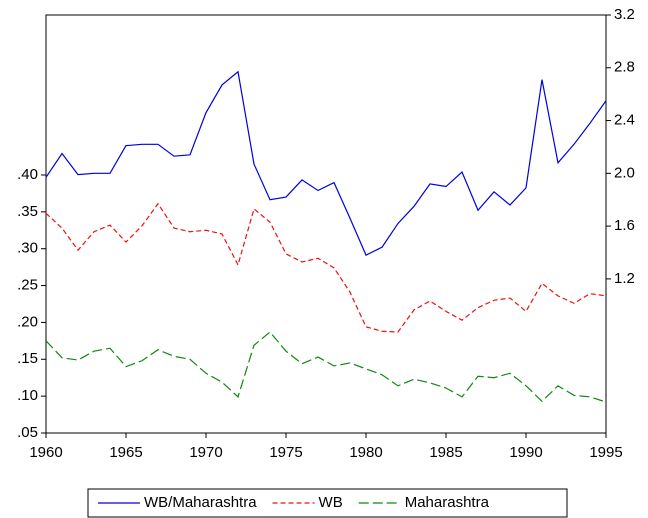 The height and width of the screenshot is (518, 648). What do you see at coordinates (125, 452) in the screenshot?
I see `x-tick-label: 1965` at bounding box center [125, 452].